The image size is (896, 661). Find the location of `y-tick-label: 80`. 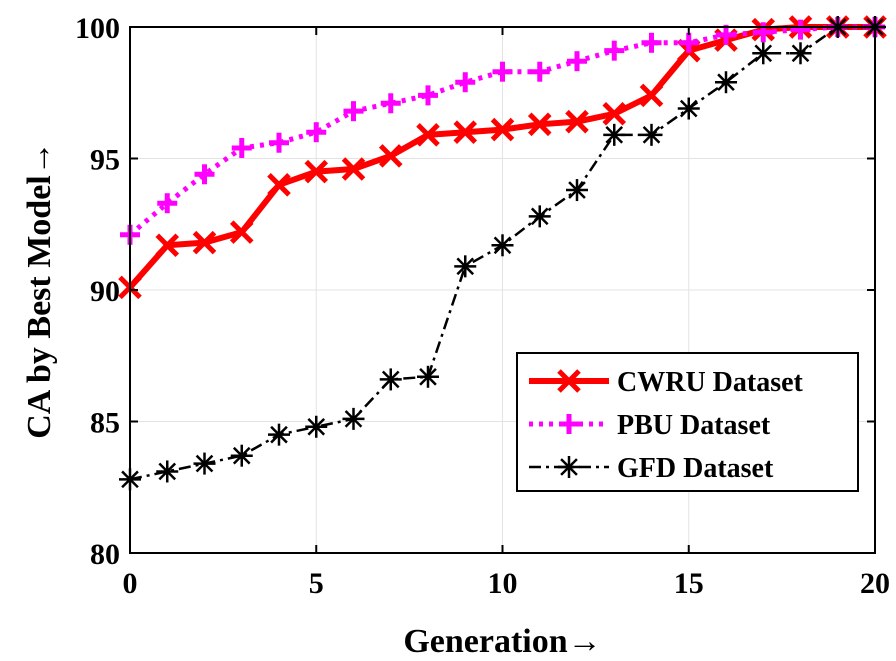

y-tick-label: 80 is located at coordinates (105, 554).